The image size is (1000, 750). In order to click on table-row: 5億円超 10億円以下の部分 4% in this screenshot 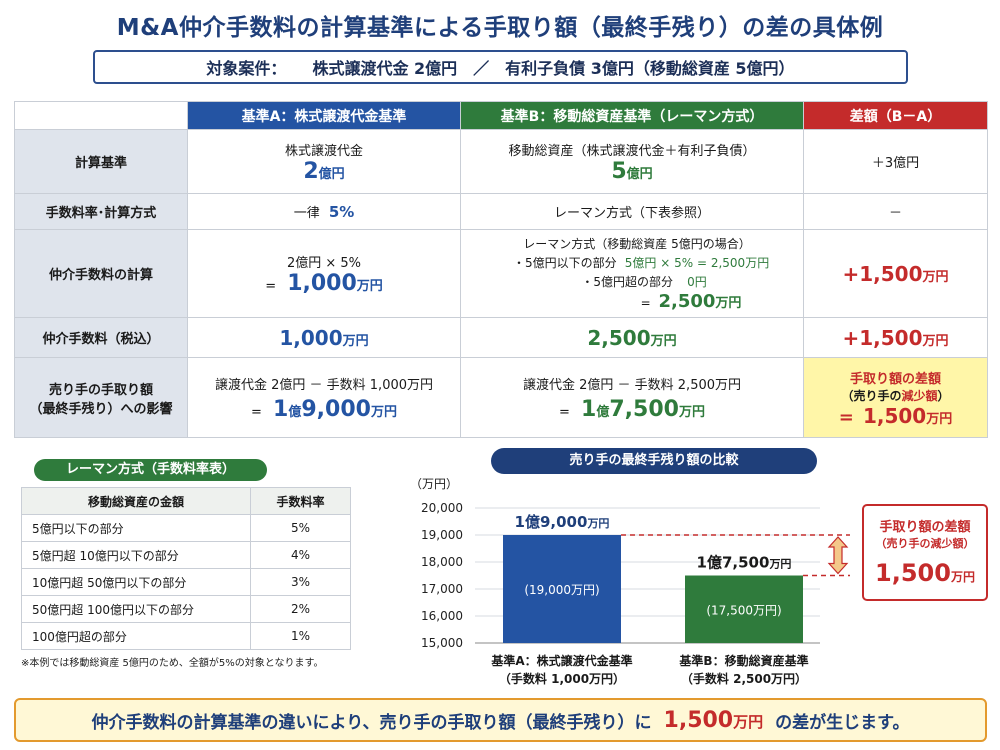, I will do `click(186, 555)`.